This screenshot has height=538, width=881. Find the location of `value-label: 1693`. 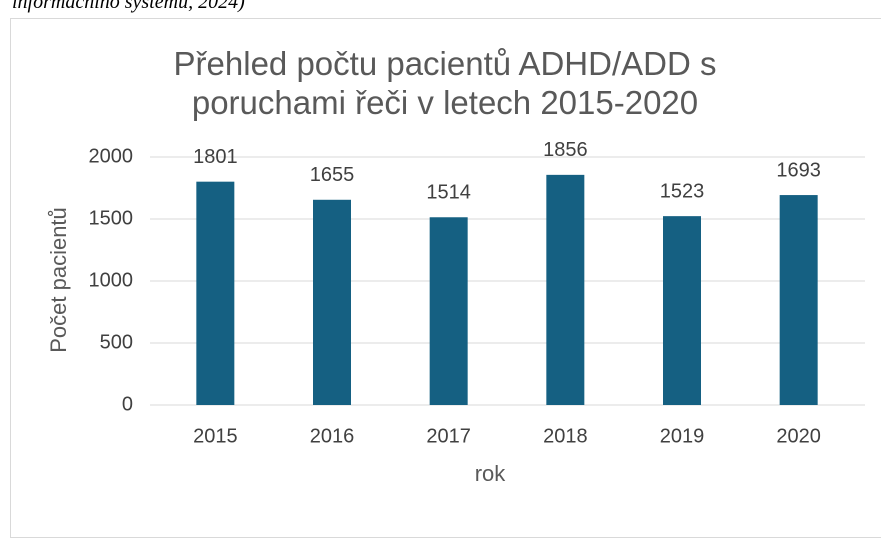

value-label: 1693 is located at coordinates (798, 170).